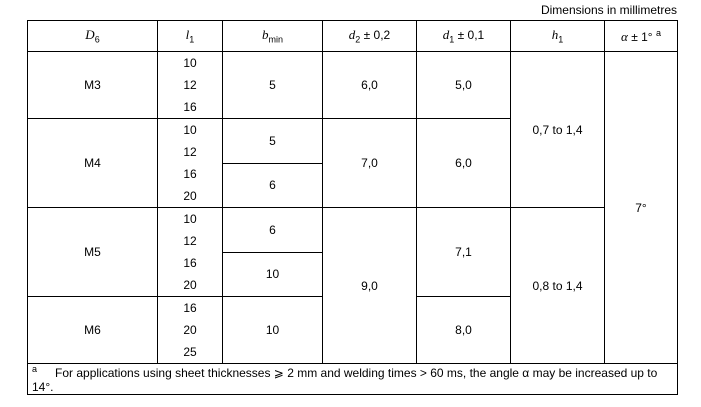  What do you see at coordinates (190, 352) in the screenshot?
I see `l1-cell: 25` at bounding box center [190, 352].